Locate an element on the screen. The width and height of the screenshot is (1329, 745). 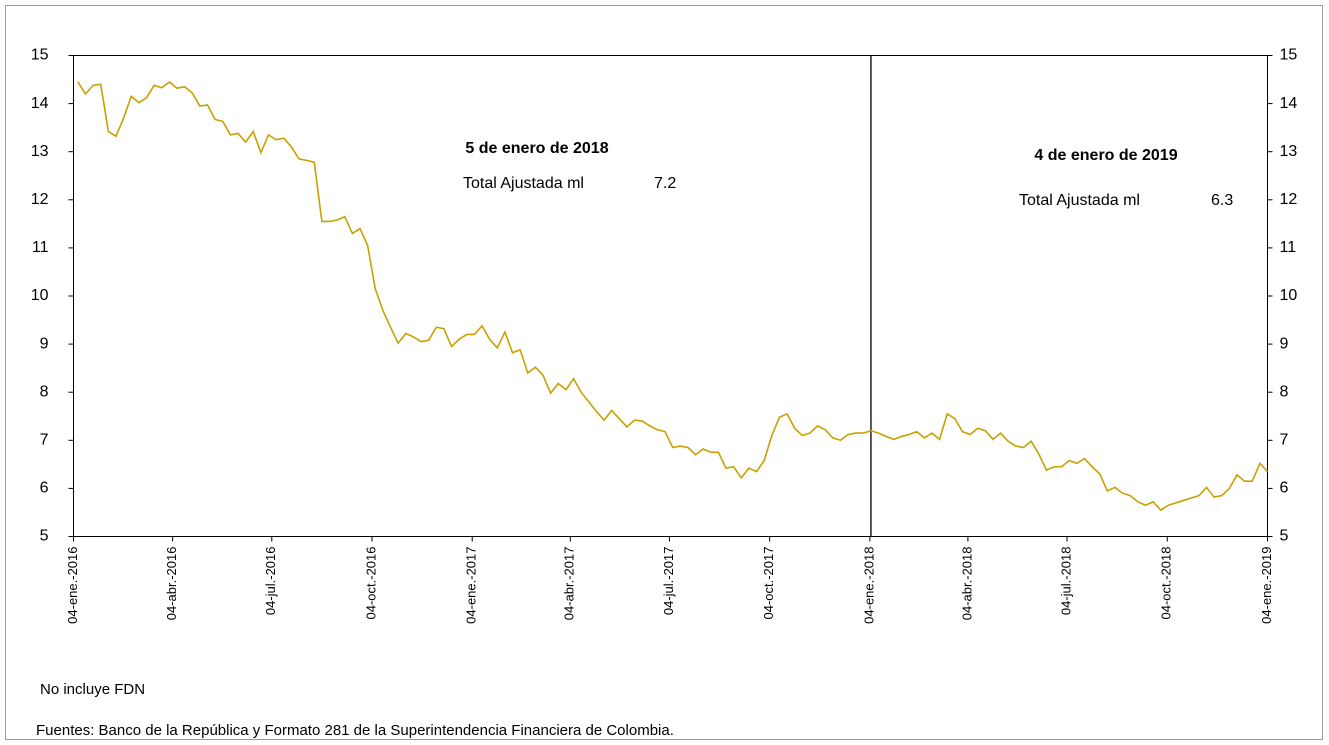
y-tick-label: 8 is located at coordinates (44, 391).